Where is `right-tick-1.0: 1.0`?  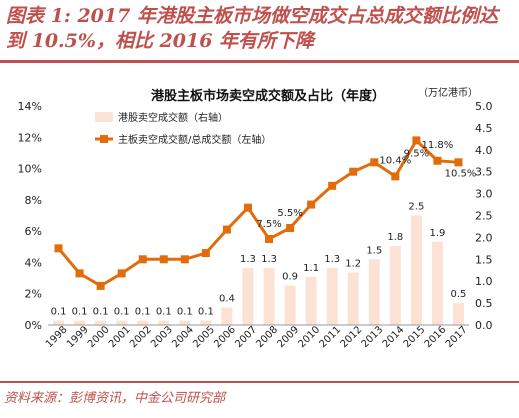 right-tick-1.0: 1.0 is located at coordinates (484, 281).